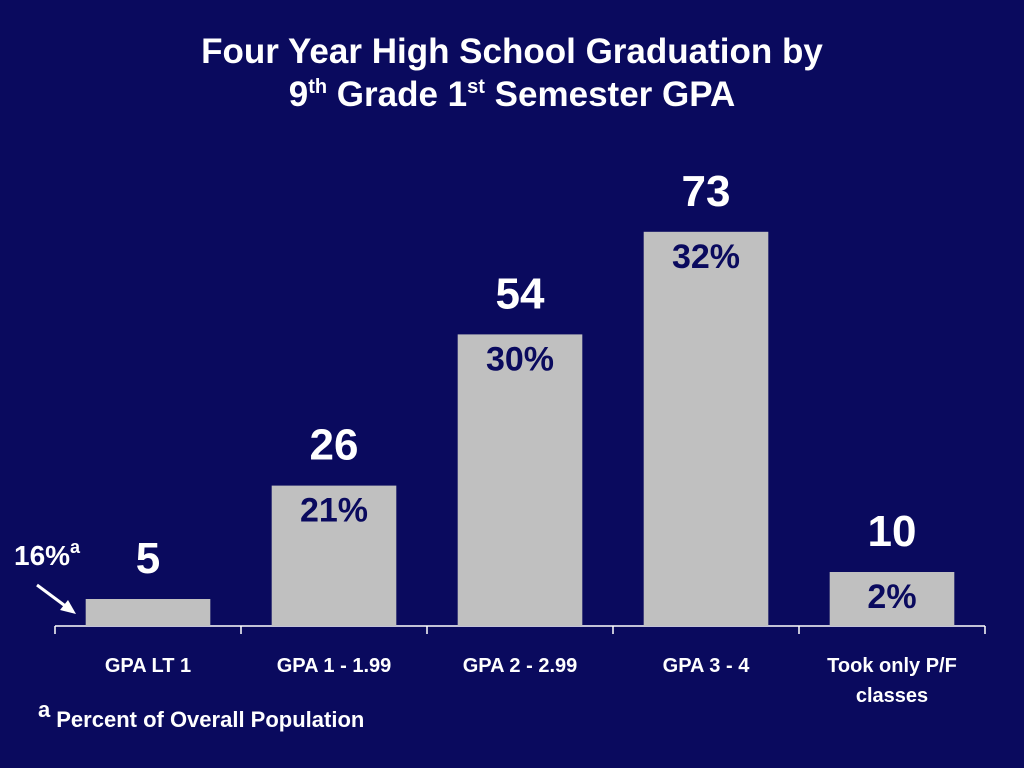  I want to click on population-share-label: 21%, so click(334, 511).